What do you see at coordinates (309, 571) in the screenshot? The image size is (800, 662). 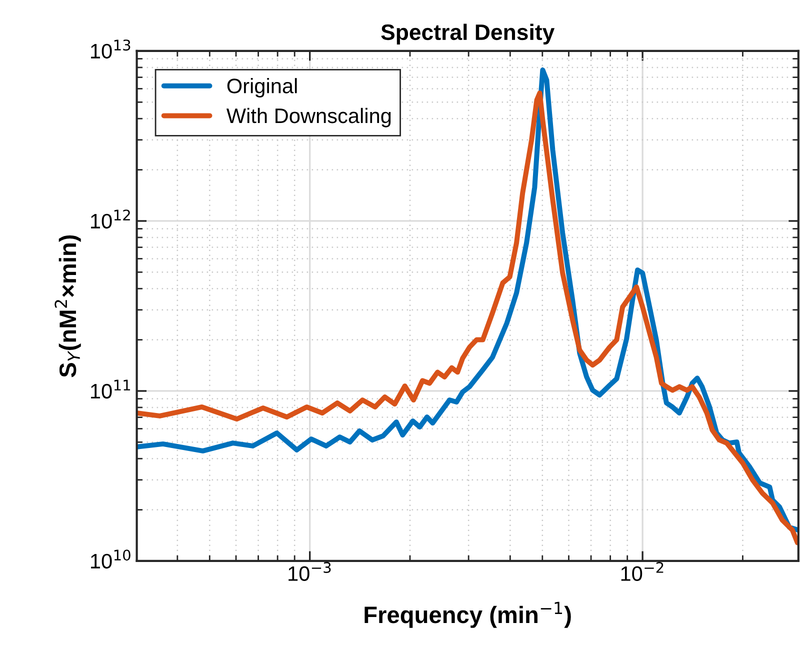 I see `x-tick-label: 10$^{−3}$` at bounding box center [309, 571].